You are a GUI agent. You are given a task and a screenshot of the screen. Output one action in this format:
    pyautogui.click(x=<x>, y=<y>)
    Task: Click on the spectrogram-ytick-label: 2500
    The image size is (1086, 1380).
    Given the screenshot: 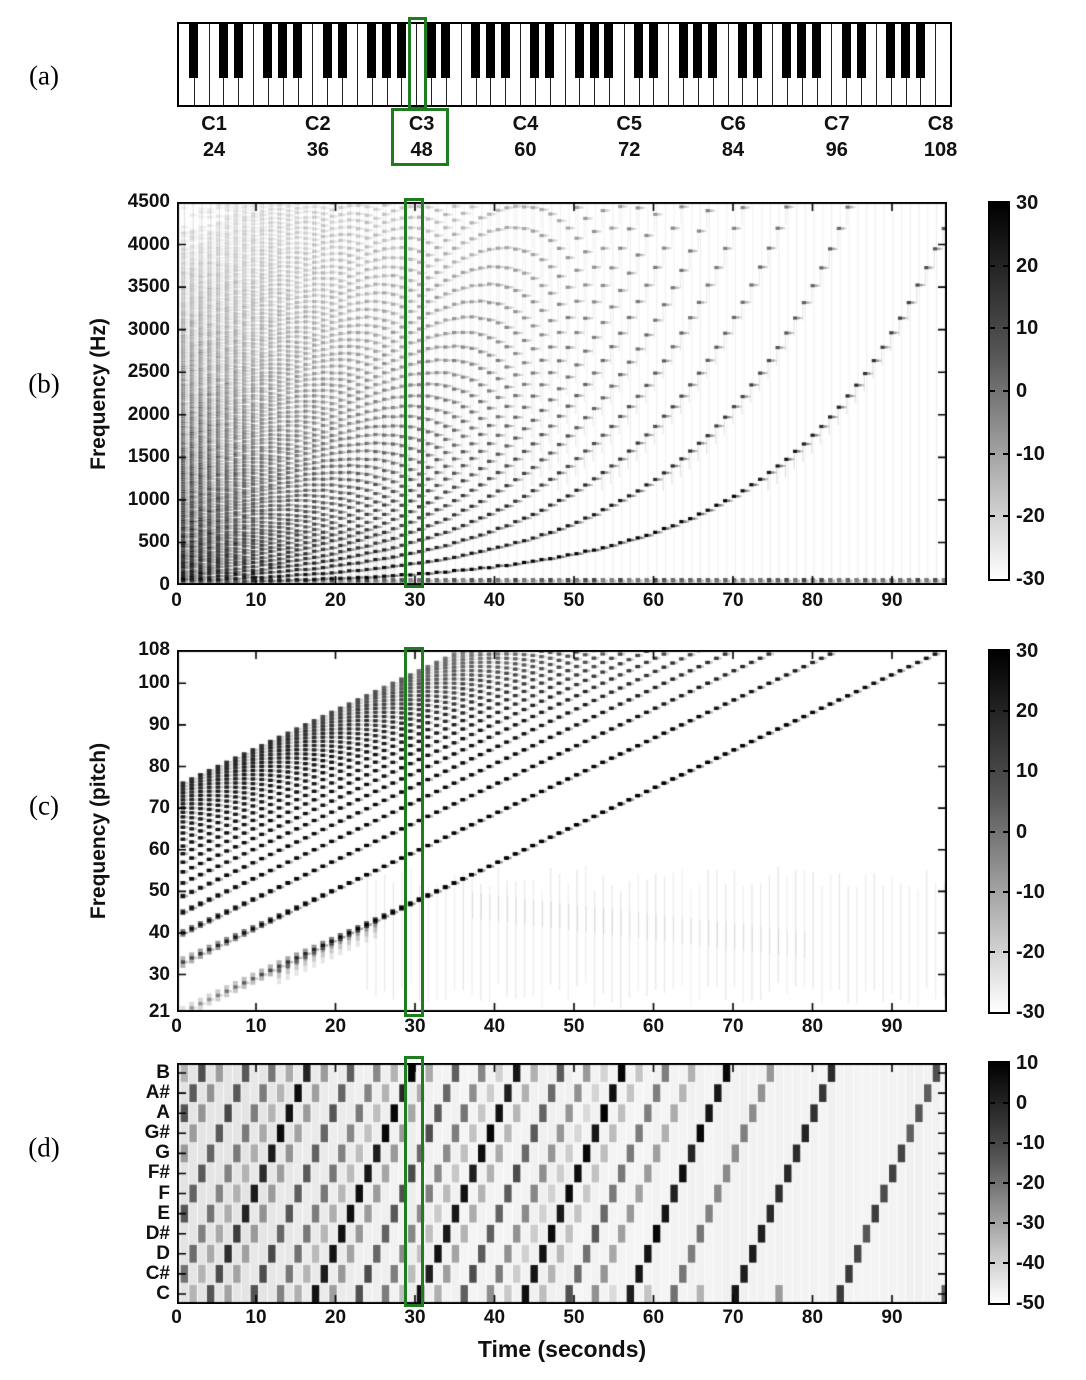 What is the action you would take?
    pyautogui.click(x=148, y=372)
    